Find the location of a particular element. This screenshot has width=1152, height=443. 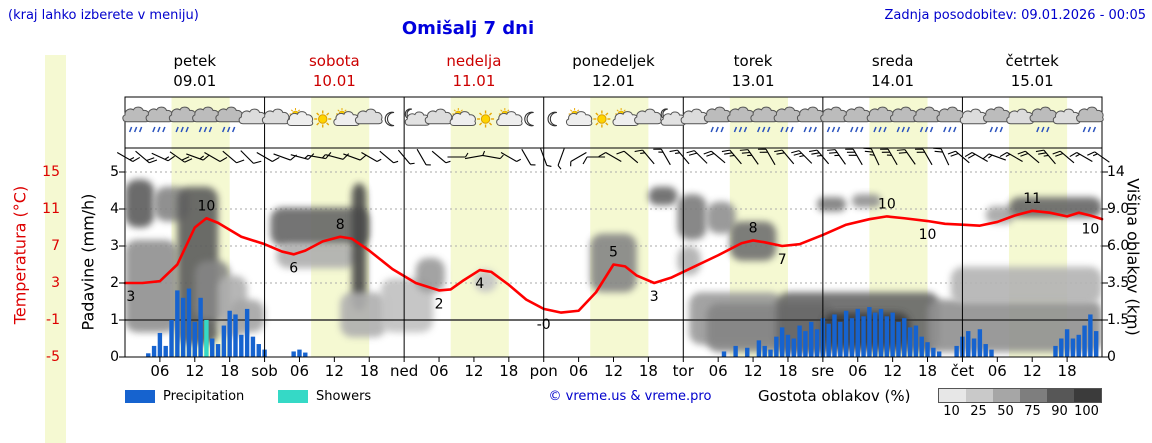

page-title: Omišalj 7 dni is located at coordinates (468, 28).